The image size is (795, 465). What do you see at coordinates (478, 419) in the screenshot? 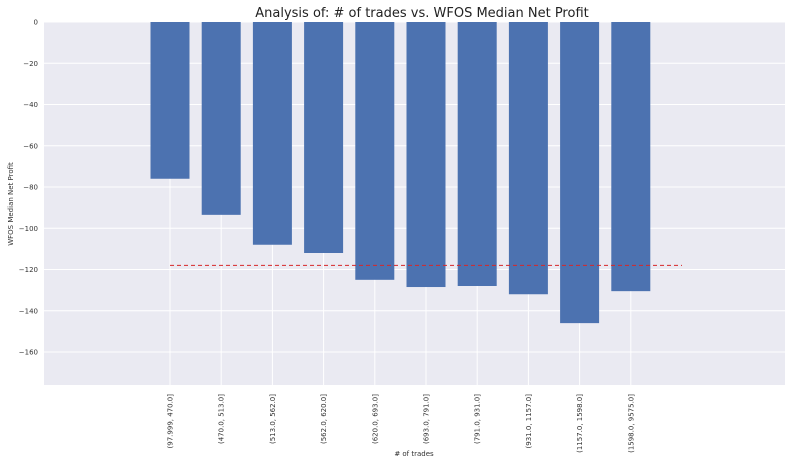
I see `x-tick-label: (791.0, 931.0]` at bounding box center [478, 419].